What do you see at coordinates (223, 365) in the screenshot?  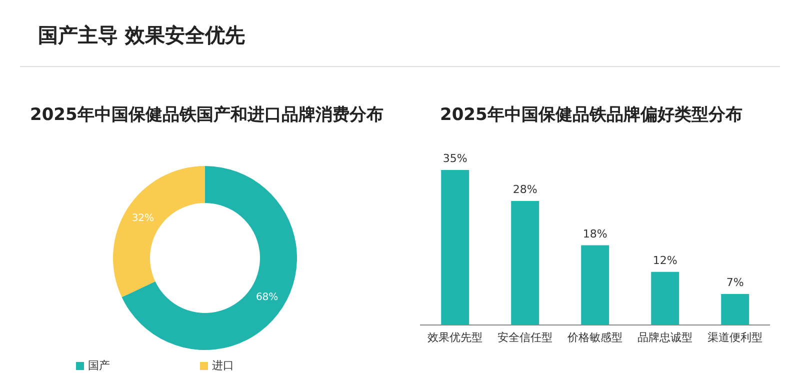 I see `legend-label: 进口` at bounding box center [223, 365].